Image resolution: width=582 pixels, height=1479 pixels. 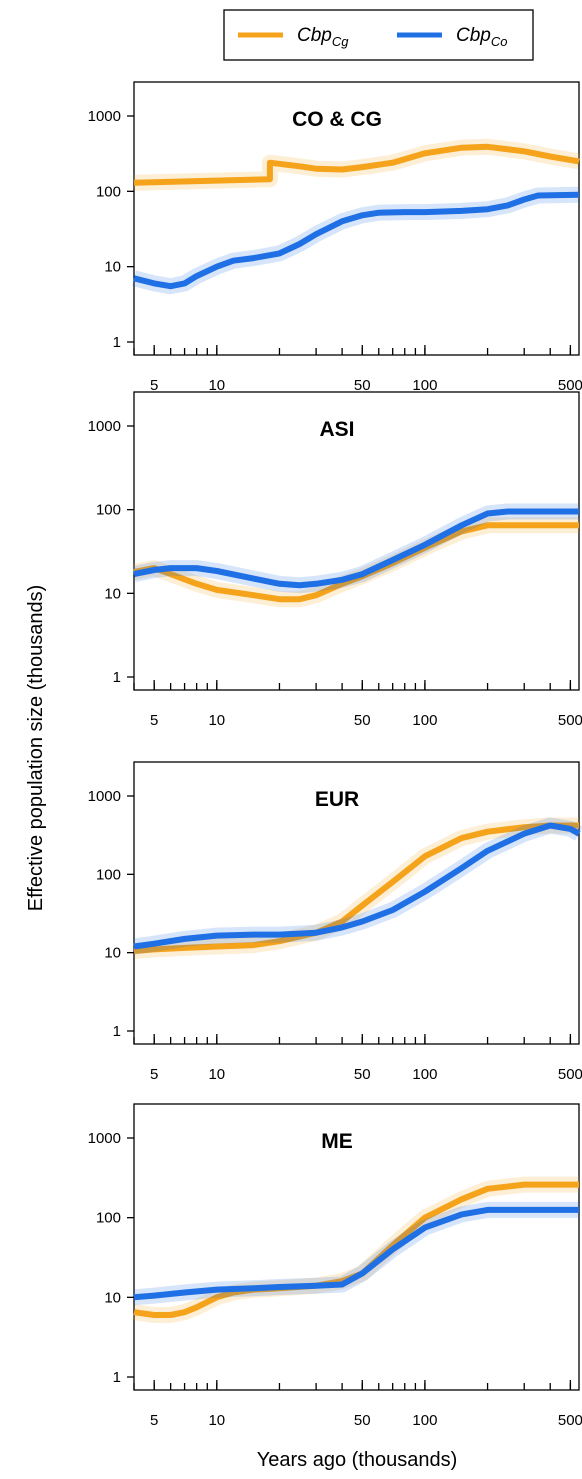 I want to click on legend-label-co: CbpCo, so click(x=481, y=37).